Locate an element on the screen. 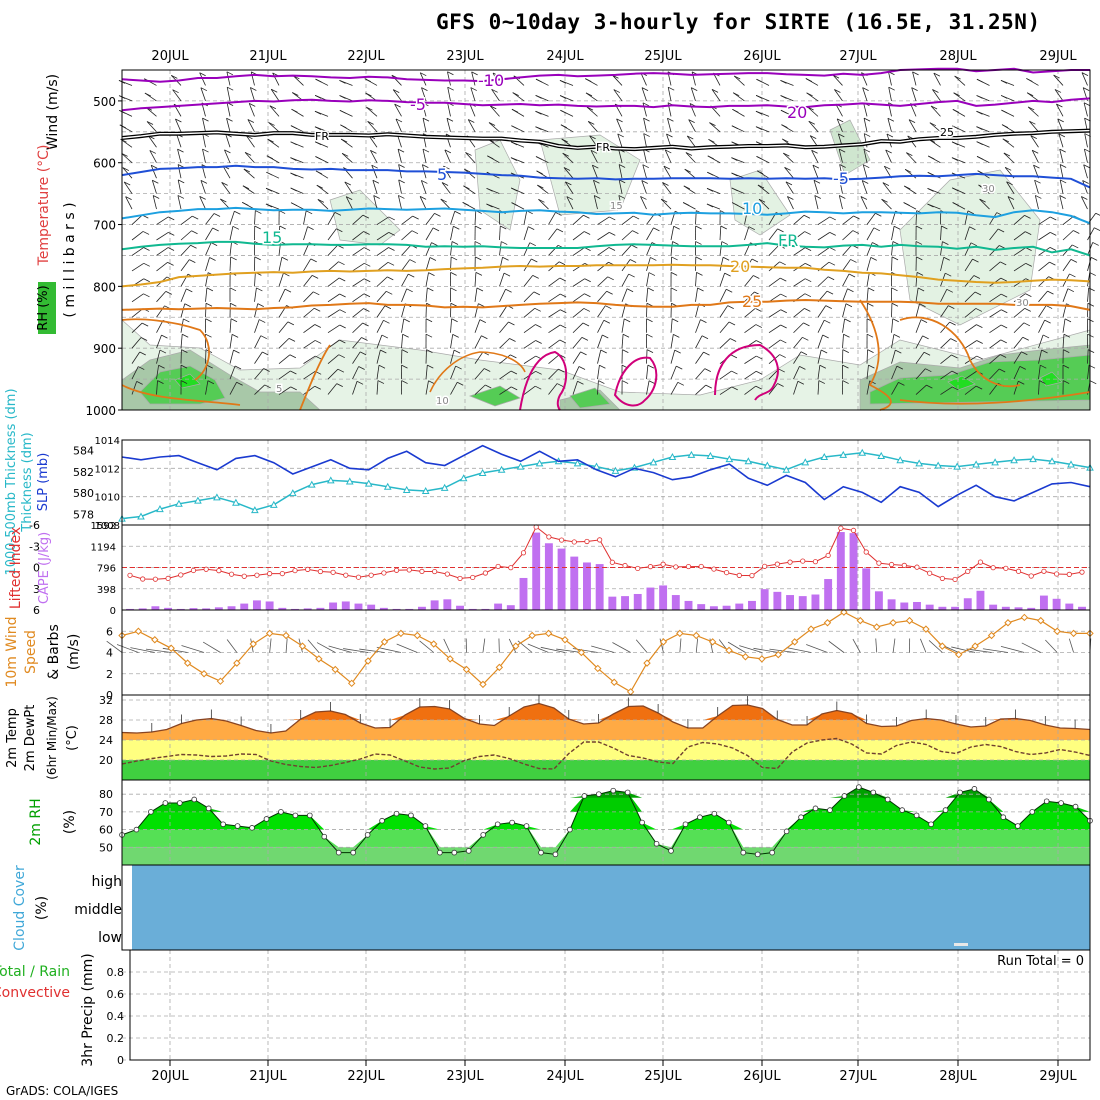 Image resolution: width=1100 pixels, height=1100 pixels. isotherm-25-lobe2 is located at coordinates (315, 377).